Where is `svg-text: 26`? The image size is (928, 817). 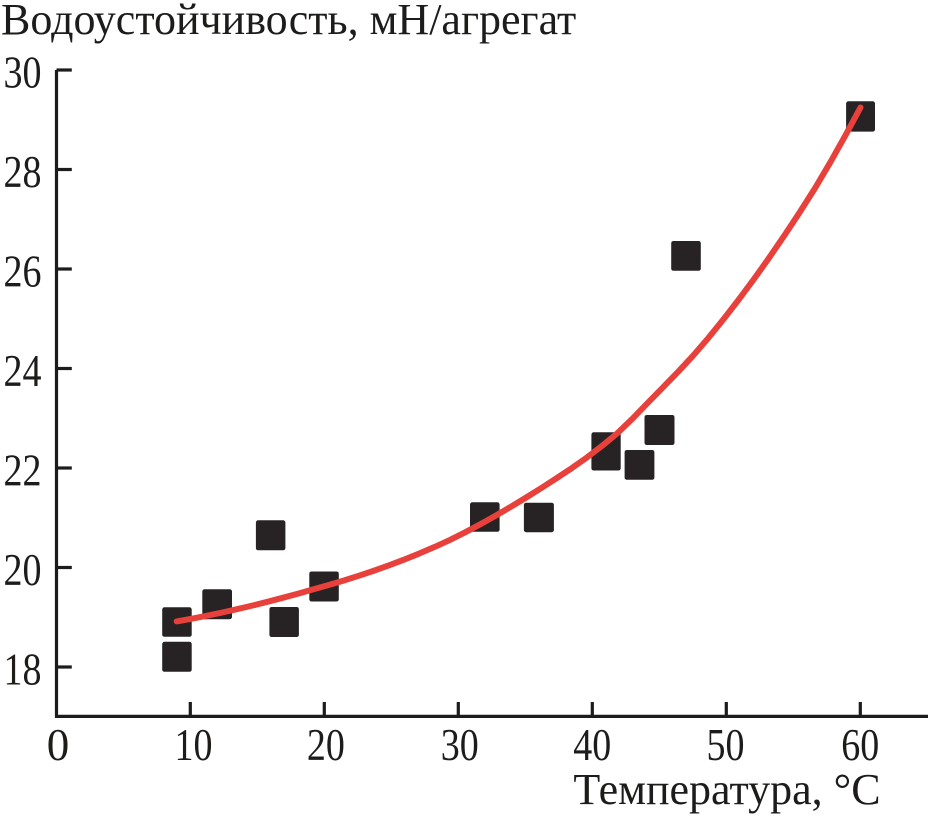 svg-text: 26 is located at coordinates (23, 272).